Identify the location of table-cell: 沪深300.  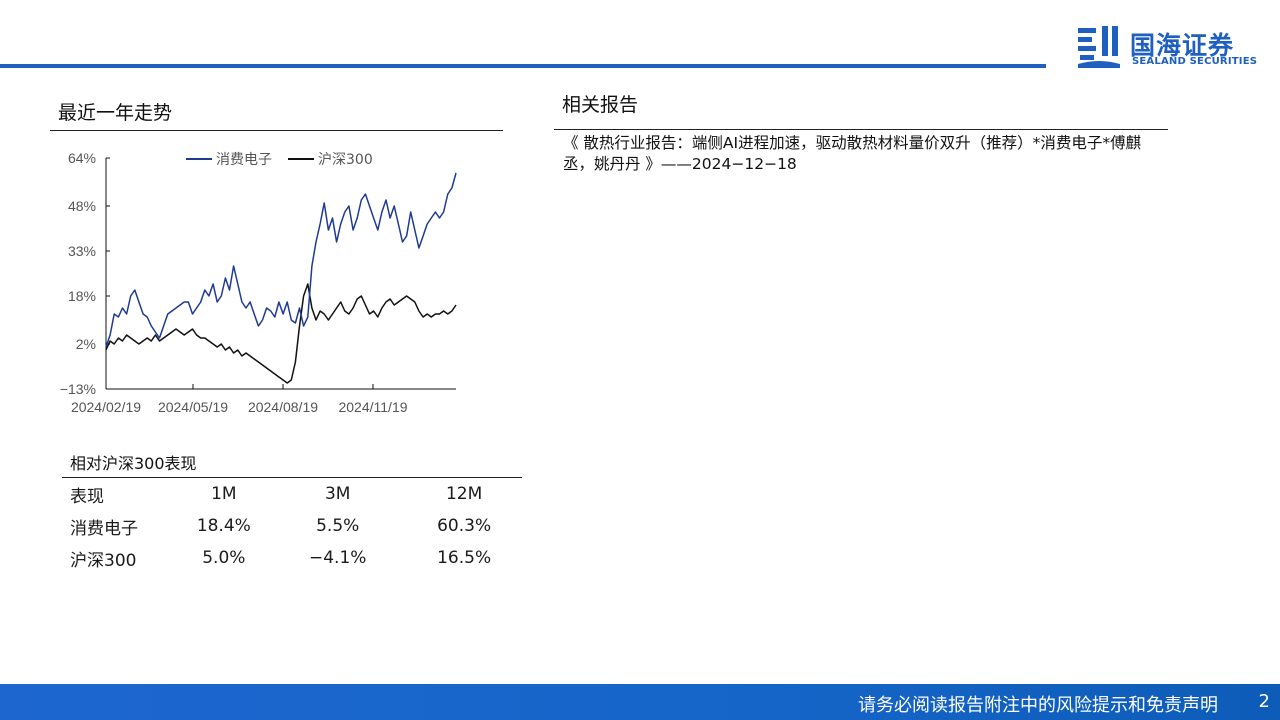
(103, 560).